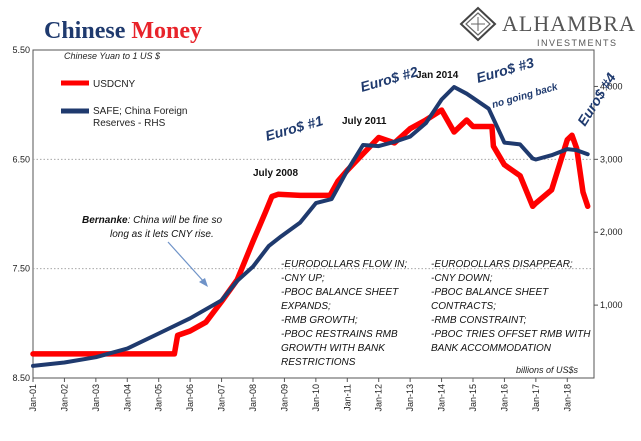 The image size is (641, 441). What do you see at coordinates (463, 306) in the screenshot?
I see `annotation-block-line: CONTRACTS;` at bounding box center [463, 306].